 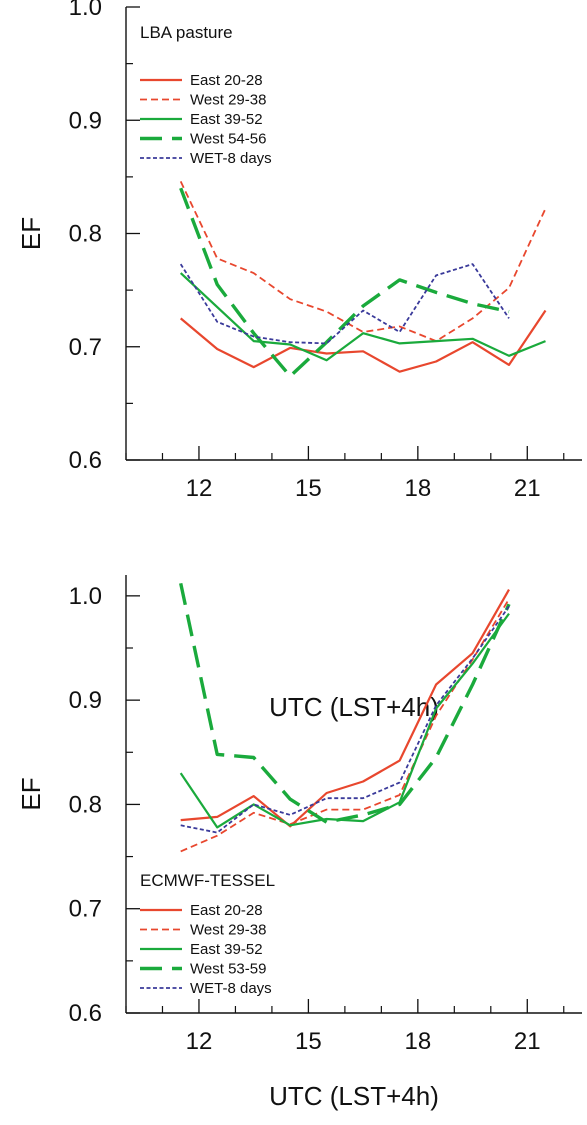 What do you see at coordinates (207, 880) in the screenshot?
I see `panel-title: ECMWF-TESSEL` at bounding box center [207, 880].